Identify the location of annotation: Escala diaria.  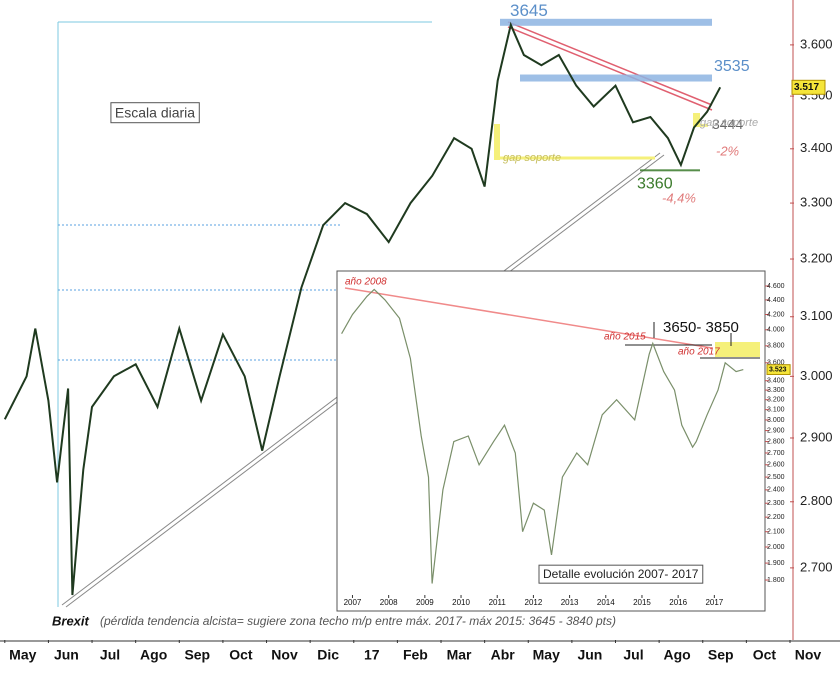
(155, 113).